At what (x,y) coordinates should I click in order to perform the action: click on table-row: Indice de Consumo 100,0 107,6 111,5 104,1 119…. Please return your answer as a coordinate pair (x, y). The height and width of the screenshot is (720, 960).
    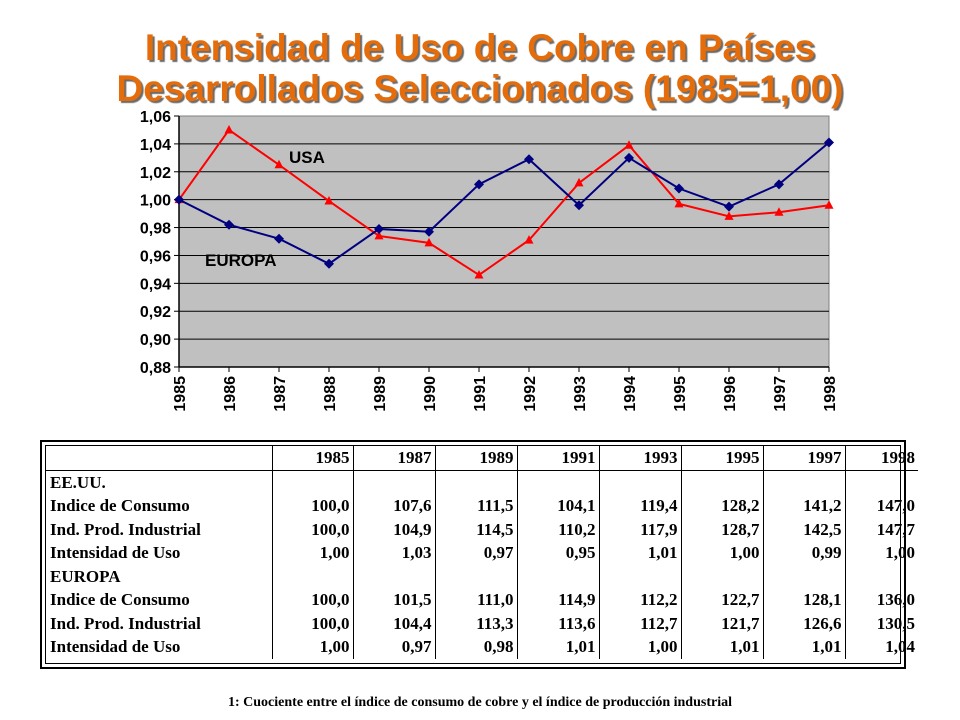
    Looking at the image, I should click on (482, 506).